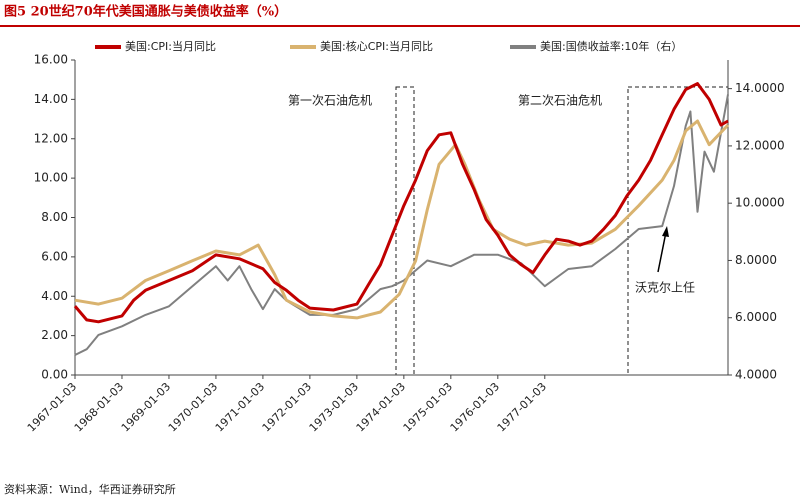 This screenshot has height=504, width=800. I want to click on x-tick-label: 1972-01-03, so click(287, 407).